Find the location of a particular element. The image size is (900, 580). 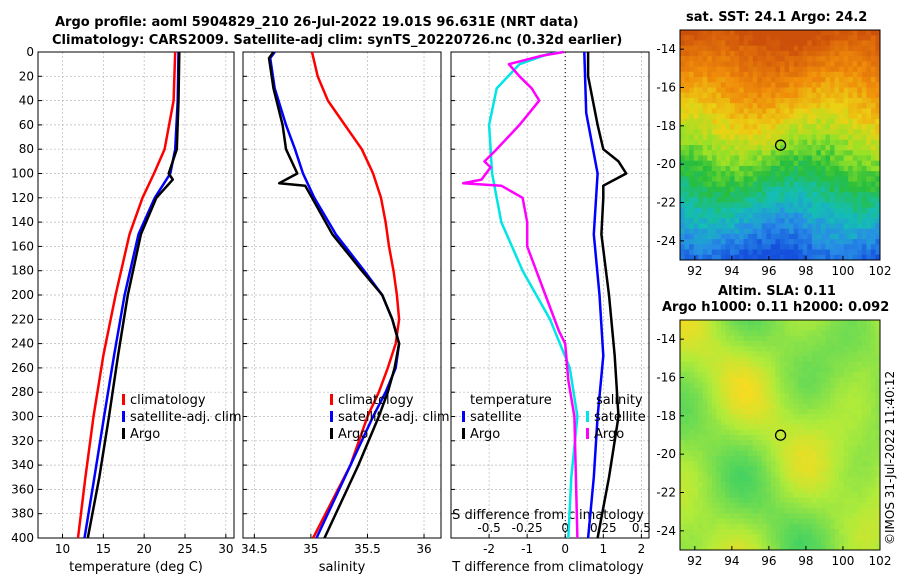

s-diff-argo-line is located at coordinates (520, 294).